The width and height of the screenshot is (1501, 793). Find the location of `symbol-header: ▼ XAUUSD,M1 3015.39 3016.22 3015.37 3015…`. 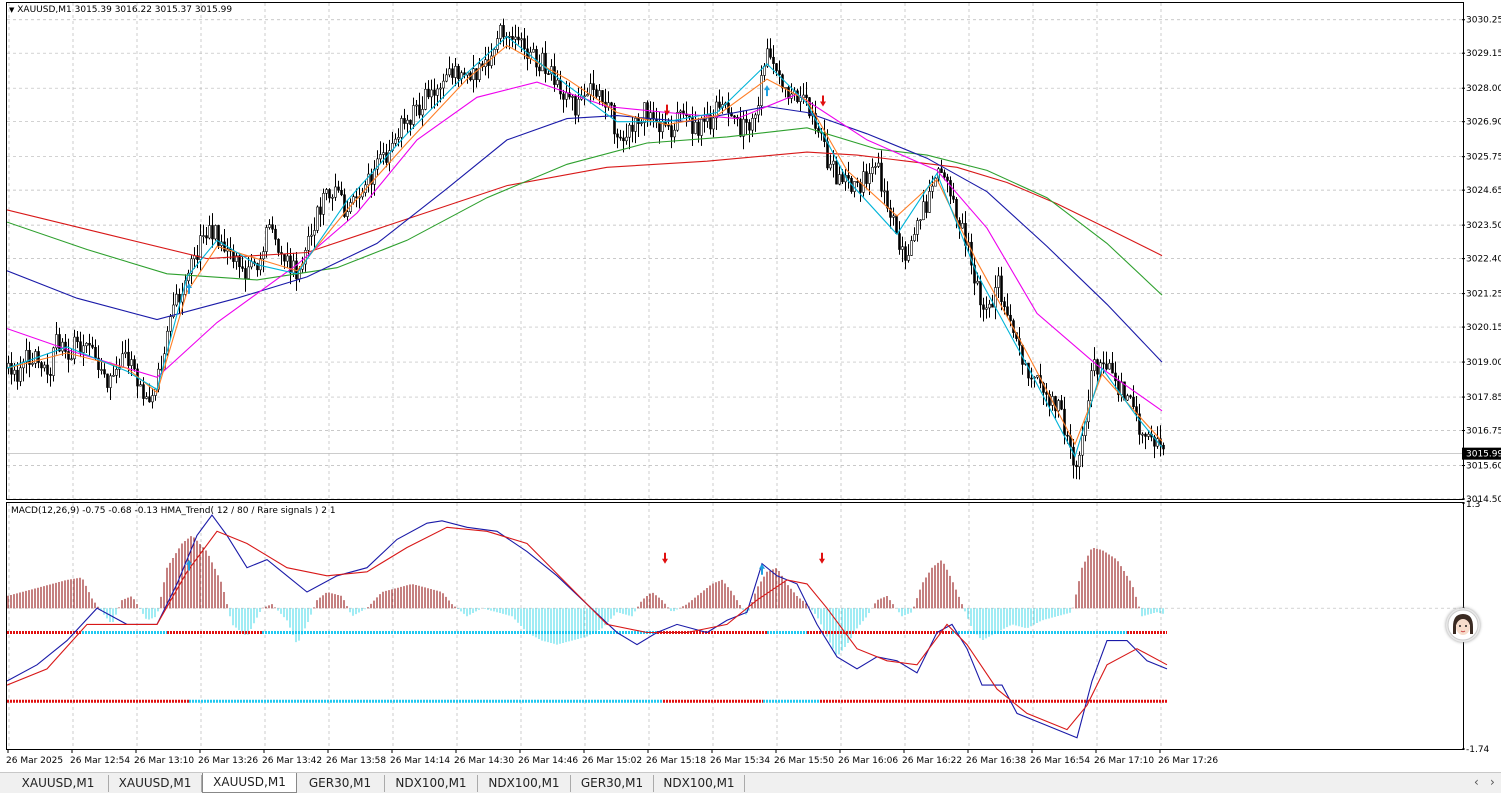

symbol-header: ▼ XAUUSD,M1 3015.39 3016.22 3015.37 3015… is located at coordinates (120, 10).